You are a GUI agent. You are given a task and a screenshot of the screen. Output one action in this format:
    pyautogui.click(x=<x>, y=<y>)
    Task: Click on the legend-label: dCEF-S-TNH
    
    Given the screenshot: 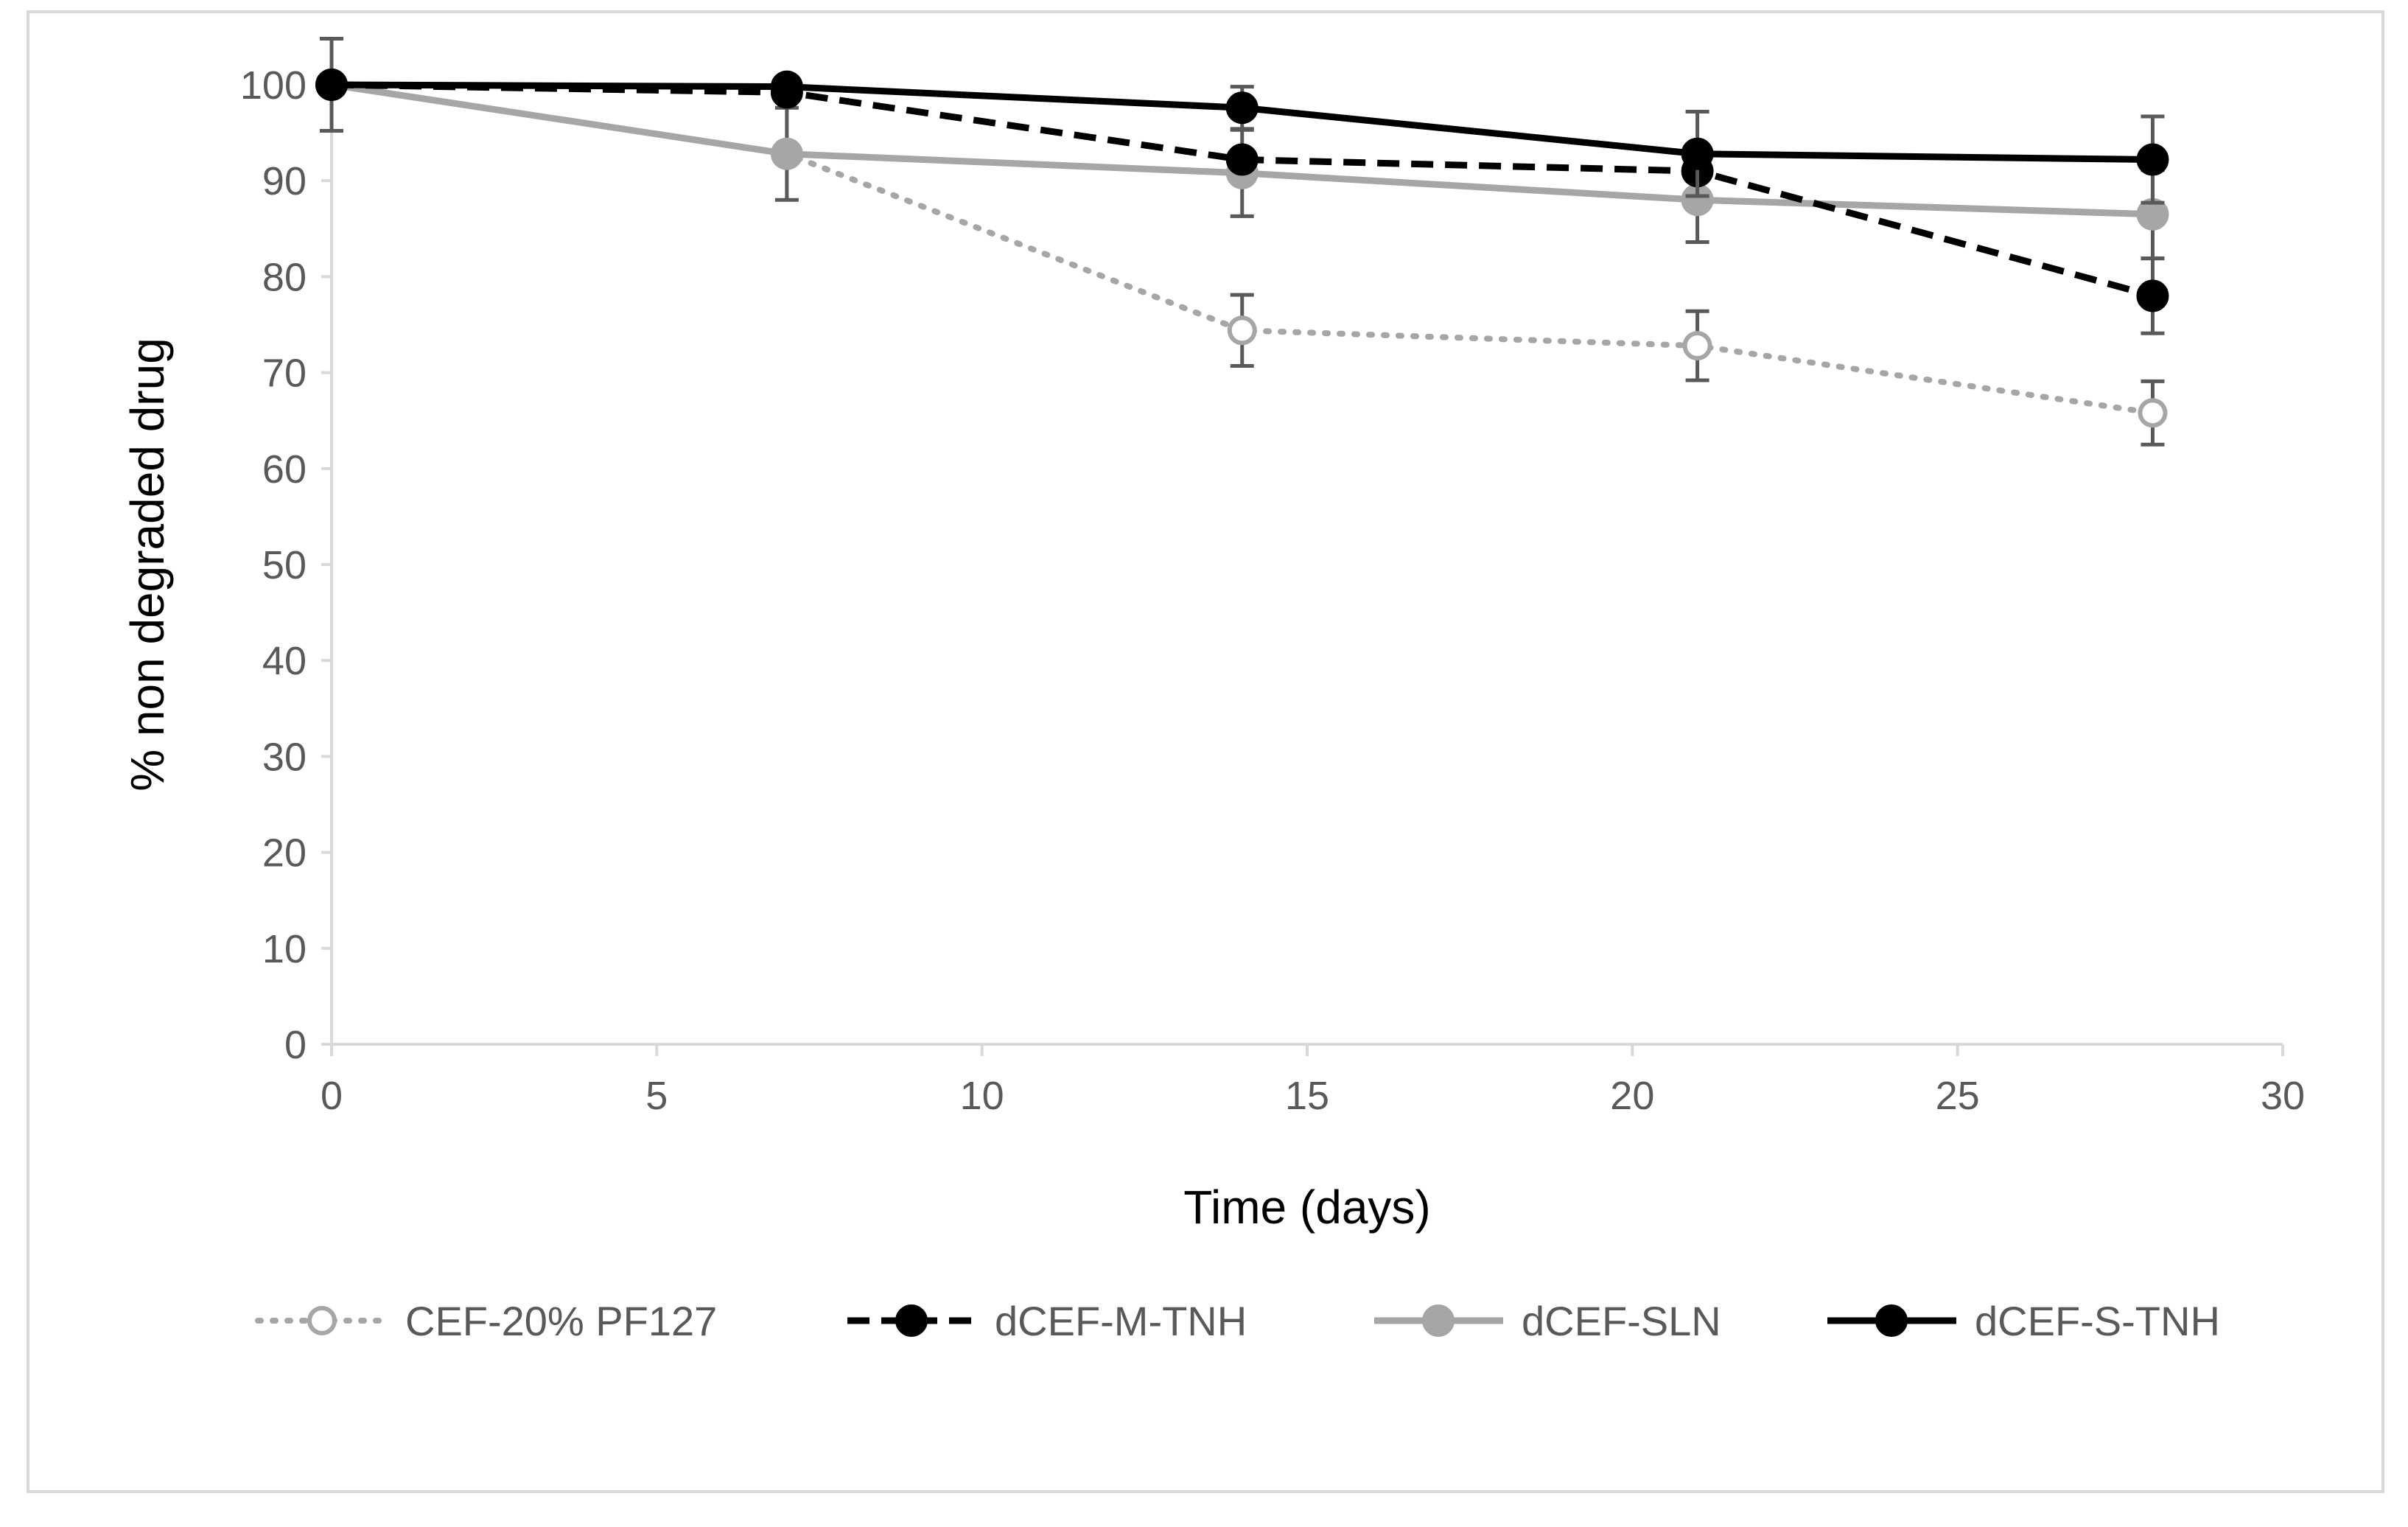 What is the action you would take?
    pyautogui.click(x=2097, y=1321)
    